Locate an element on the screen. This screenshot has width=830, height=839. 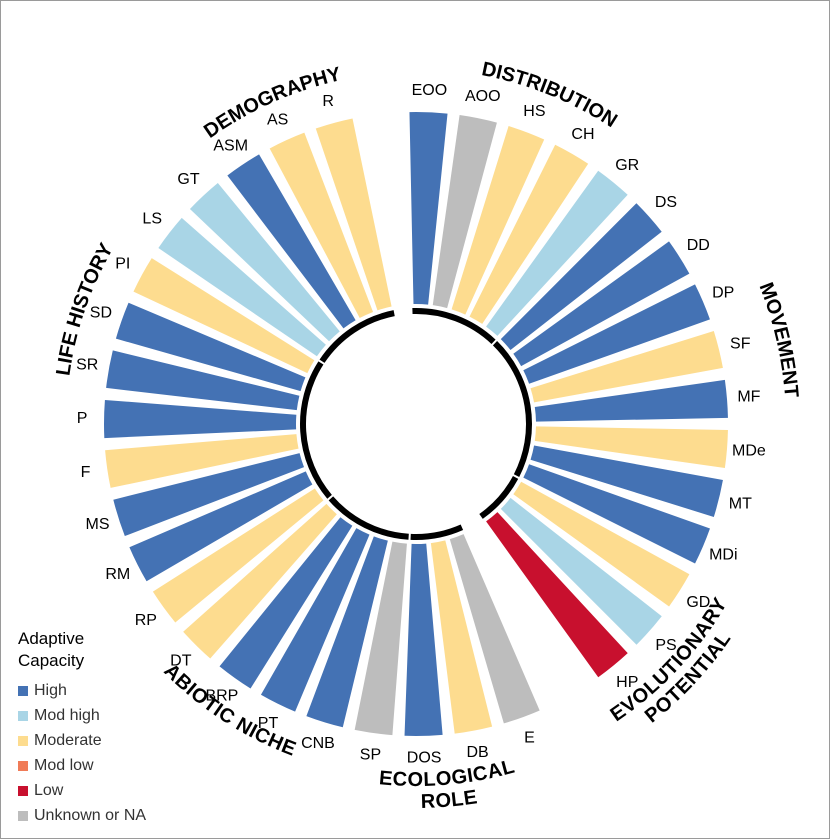
bar-label-gt: GT is located at coordinates (188, 179).